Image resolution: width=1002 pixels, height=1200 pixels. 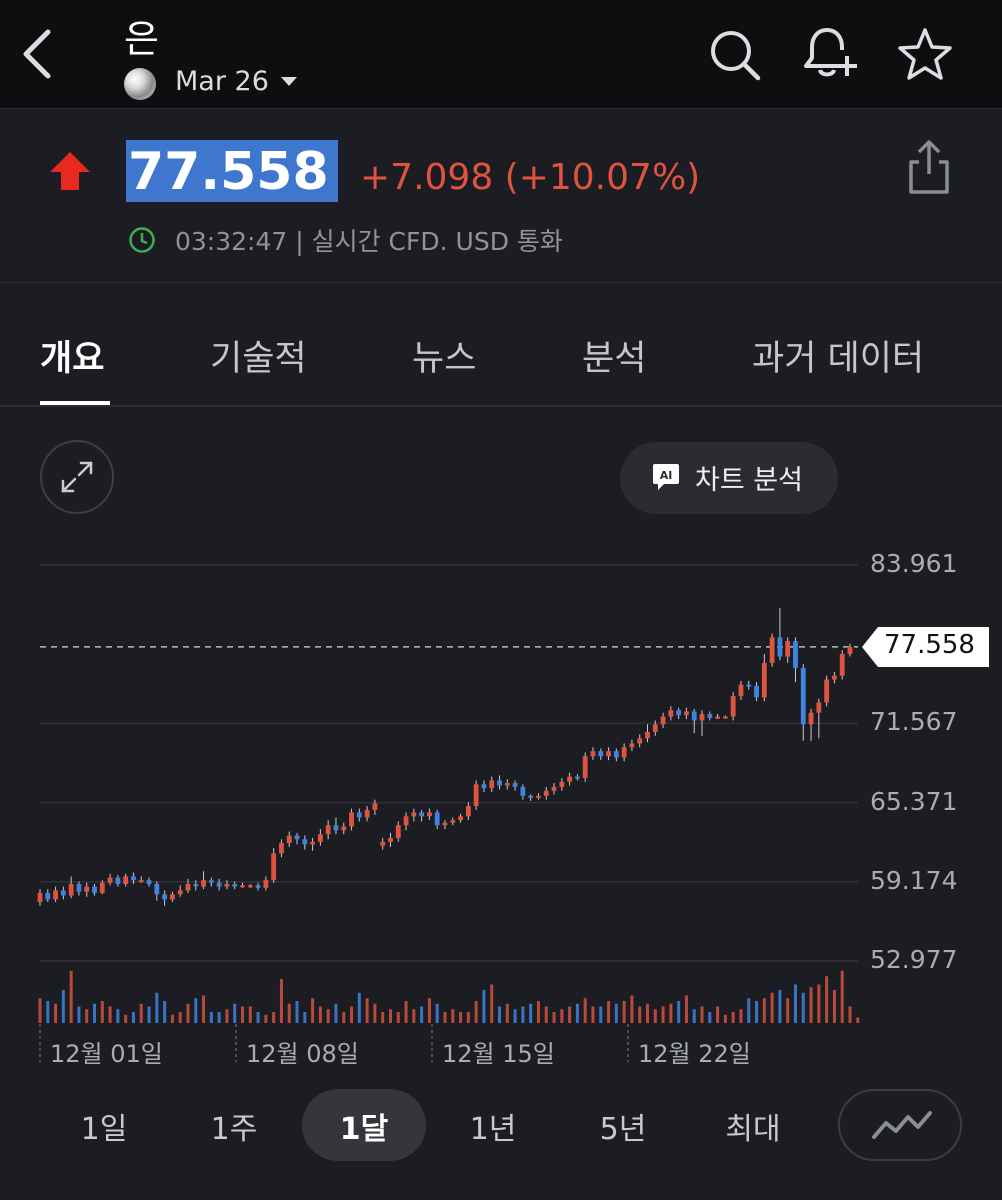 I want to click on range-max-button: 최대, so click(x=753, y=1129).